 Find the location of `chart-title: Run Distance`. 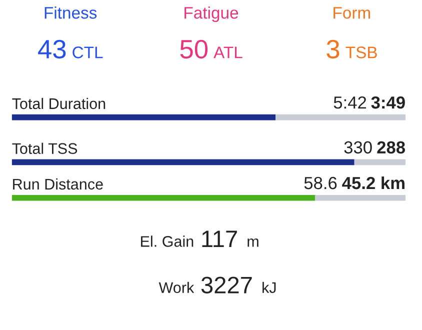

chart-title: Run Distance is located at coordinates (58, 184).